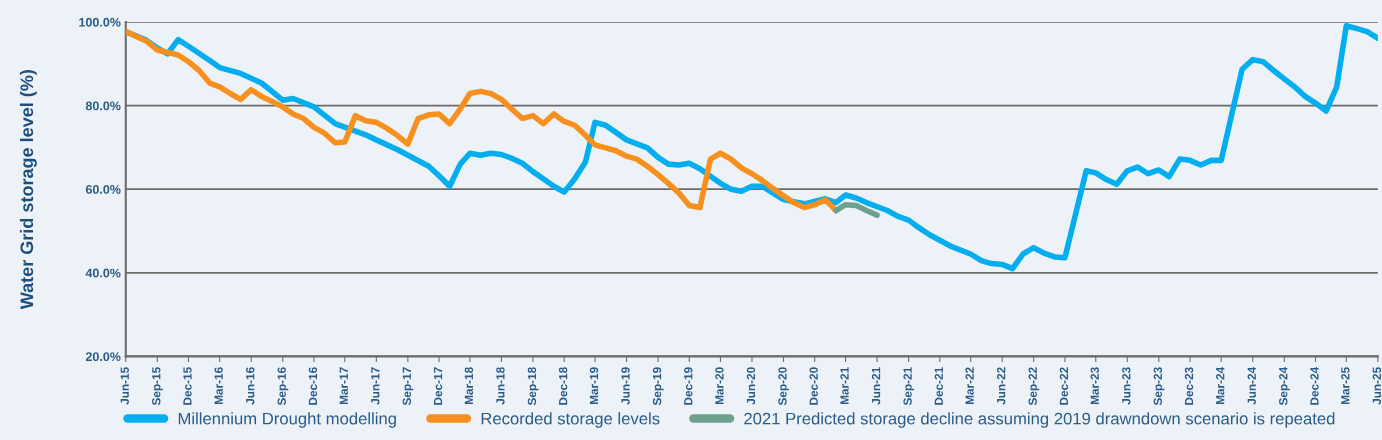 The width and height of the screenshot is (1382, 440). Describe the element at coordinates (287, 420) in the screenshot. I see `legend-label: Millennium Drought modelling` at that location.